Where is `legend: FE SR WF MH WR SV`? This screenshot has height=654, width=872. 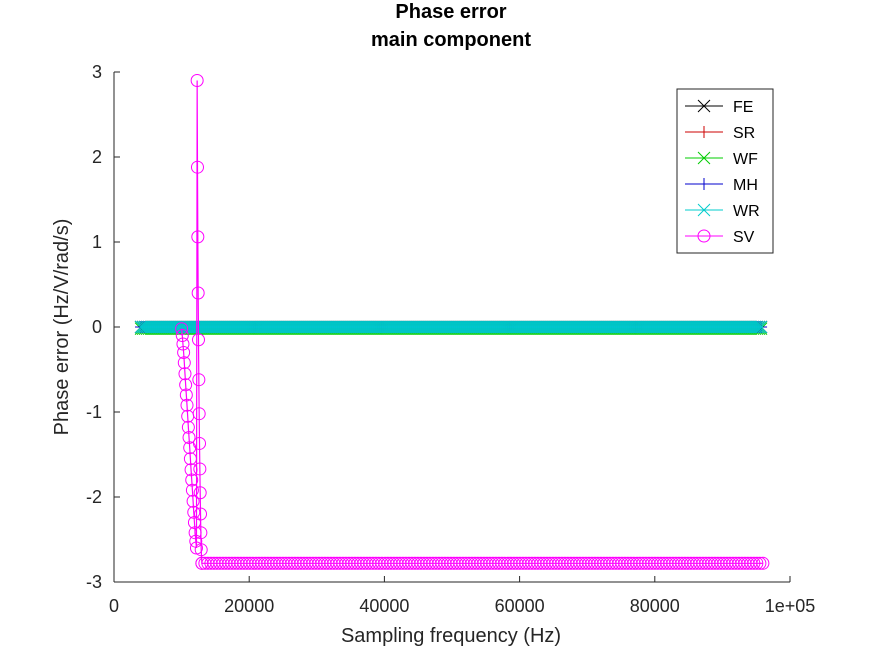
legend: FE SR WF MH WR SV is located at coordinates (725, 171).